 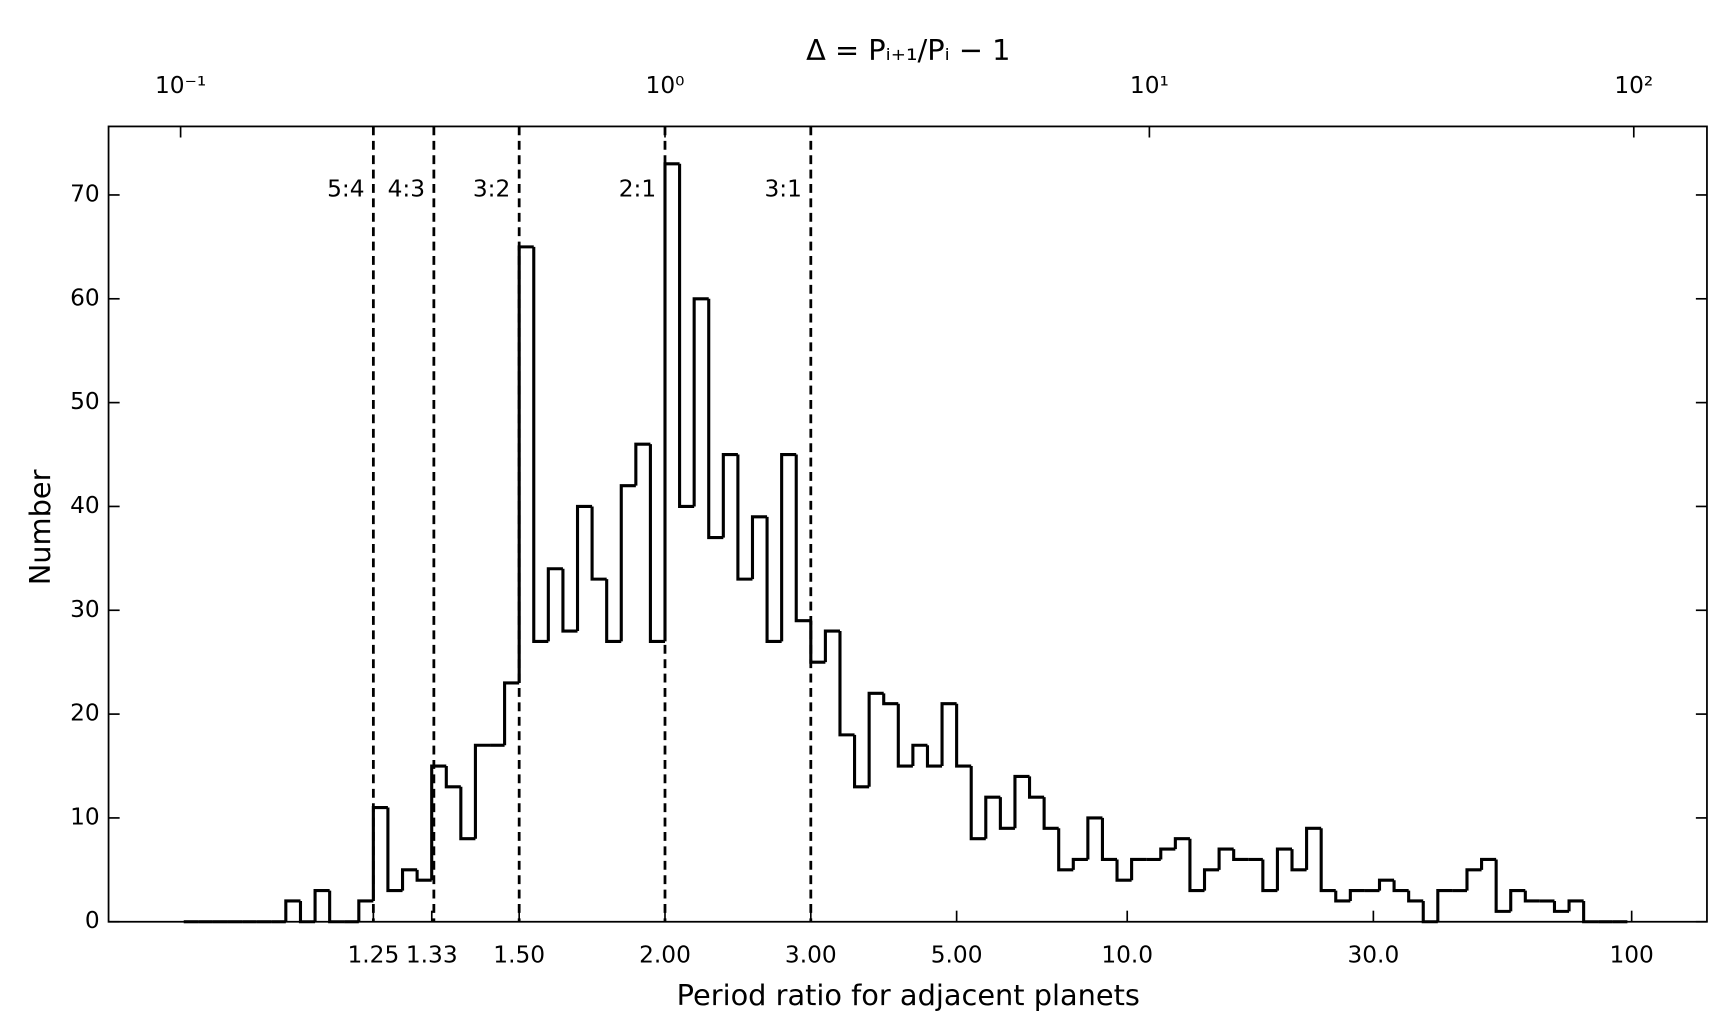 What do you see at coordinates (1127, 955) in the screenshot?
I see `x-tick-label: 10.0` at bounding box center [1127, 955].